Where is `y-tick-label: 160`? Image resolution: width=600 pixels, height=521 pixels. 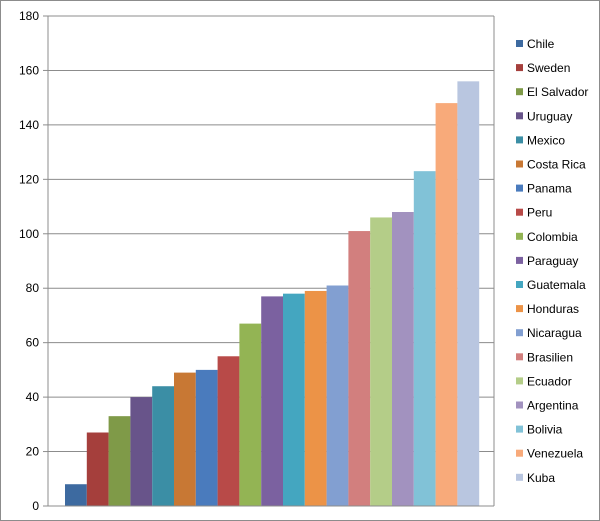
y-tick-label: 160 is located at coordinates (29, 70).